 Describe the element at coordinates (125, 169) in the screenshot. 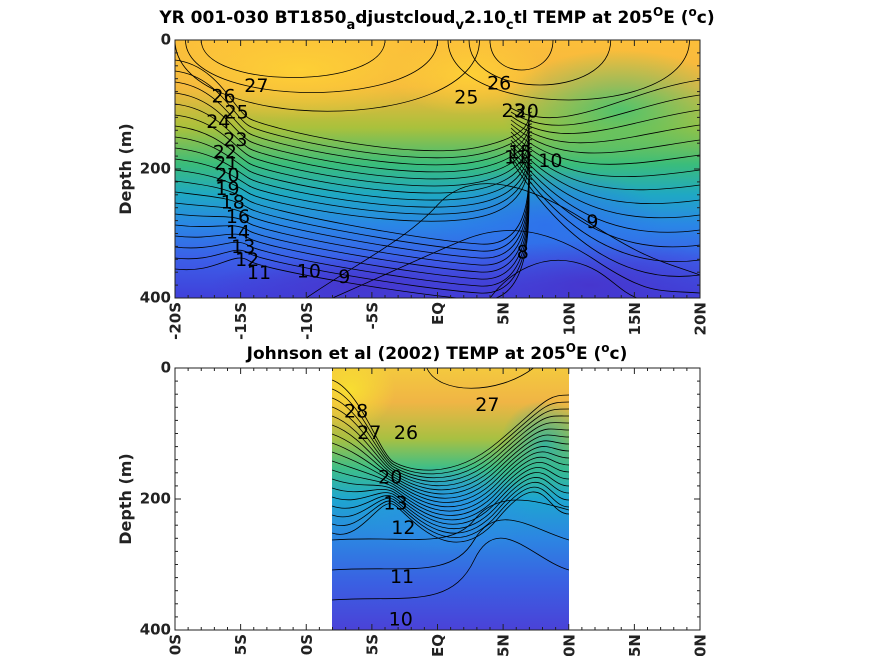

I see `panel-1-ylabel: Depth (m)` at that location.